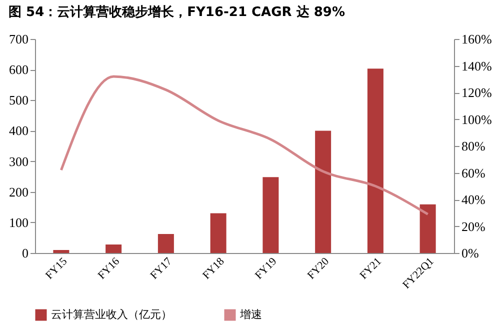  Describe the element at coordinates (474, 226) in the screenshot. I see `y2-tick-label: 20%` at that location.